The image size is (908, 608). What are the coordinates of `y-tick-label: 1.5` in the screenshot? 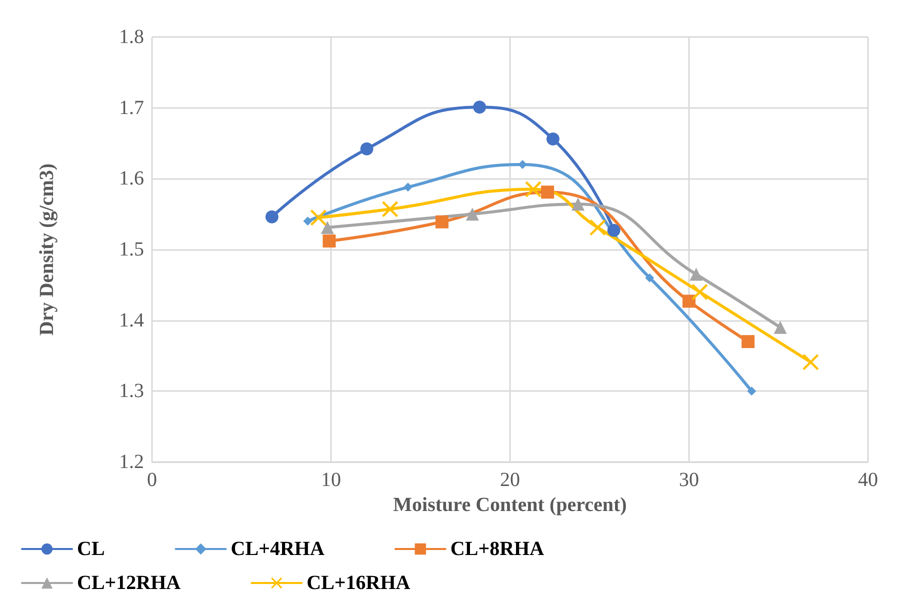 It's located at (131, 249).